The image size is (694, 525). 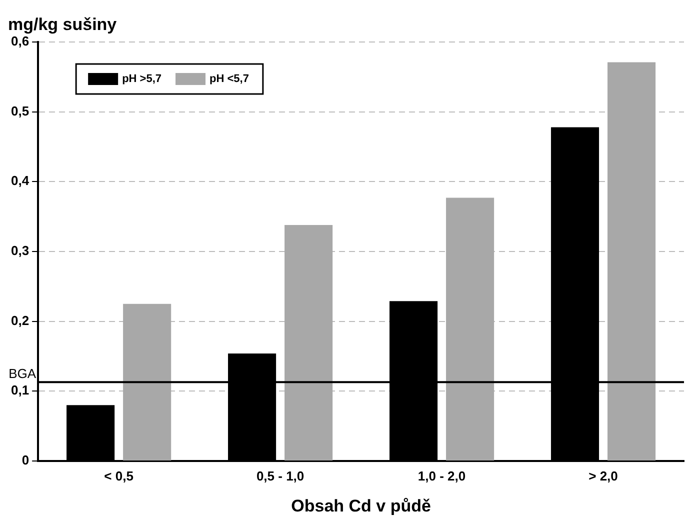 I want to click on y-tick-label: 0, so click(x=26, y=460).